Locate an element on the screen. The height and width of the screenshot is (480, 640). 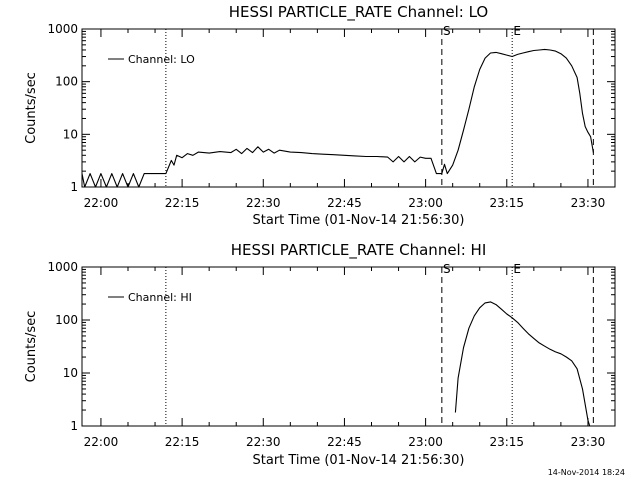
legend-entry: Channel: LO is located at coordinates (161, 59).